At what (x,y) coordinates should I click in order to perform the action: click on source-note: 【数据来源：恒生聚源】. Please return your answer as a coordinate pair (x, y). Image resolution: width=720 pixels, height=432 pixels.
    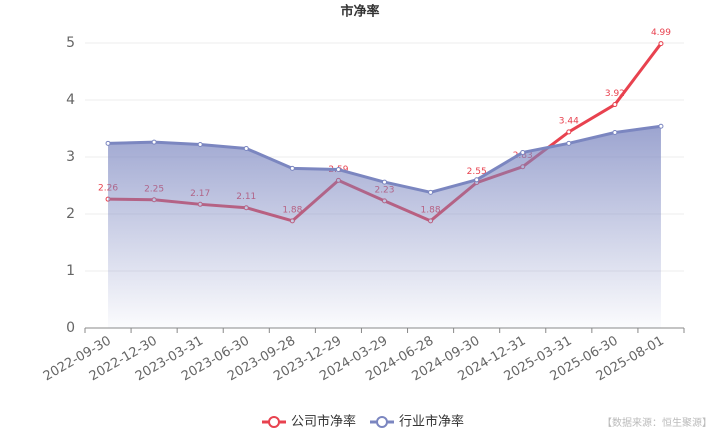
    Looking at the image, I should click on (657, 422).